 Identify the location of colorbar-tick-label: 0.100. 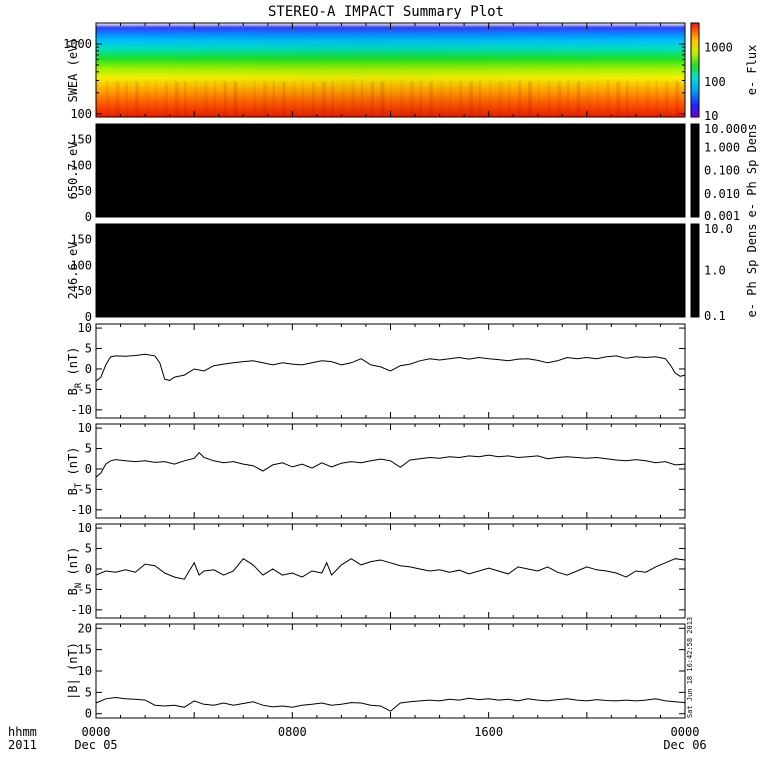
(722, 171).